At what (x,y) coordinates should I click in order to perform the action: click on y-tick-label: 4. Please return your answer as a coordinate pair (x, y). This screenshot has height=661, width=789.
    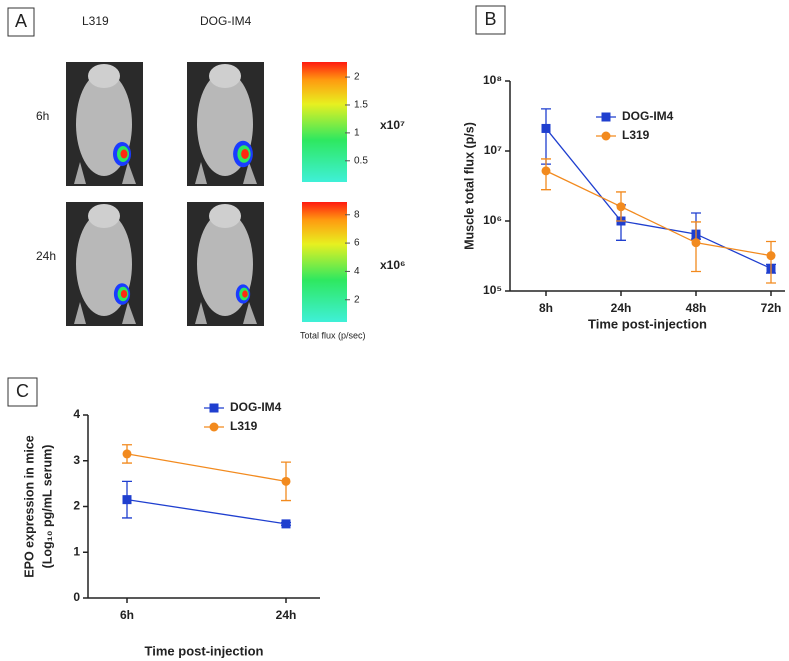
    Looking at the image, I should click on (76, 414).